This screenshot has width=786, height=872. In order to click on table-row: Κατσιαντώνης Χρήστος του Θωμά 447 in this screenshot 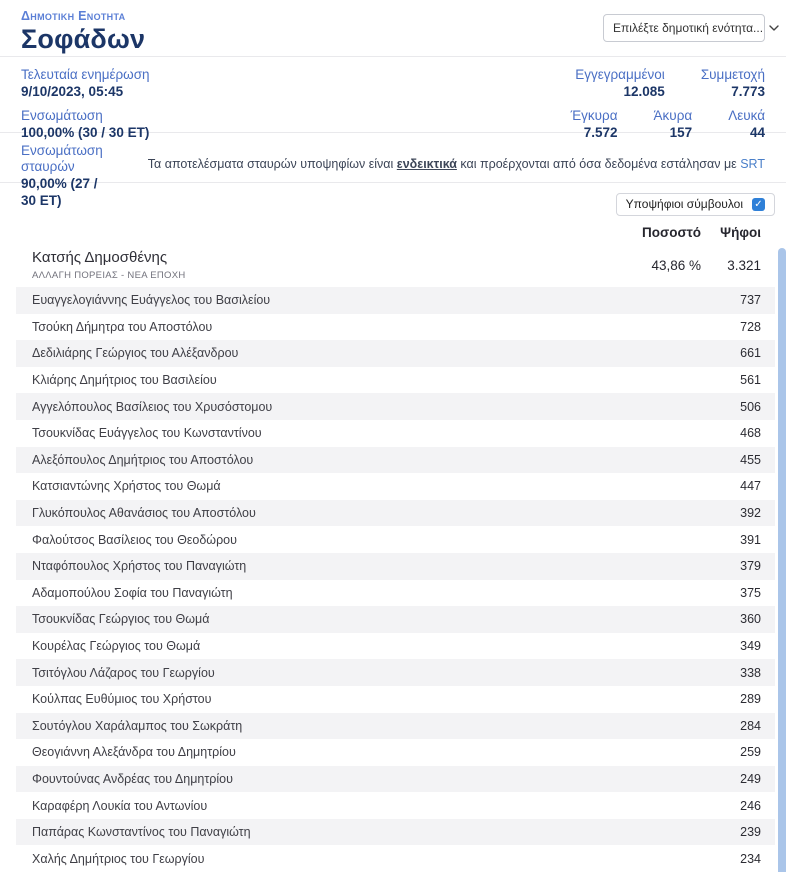, I will do `click(395, 486)`.